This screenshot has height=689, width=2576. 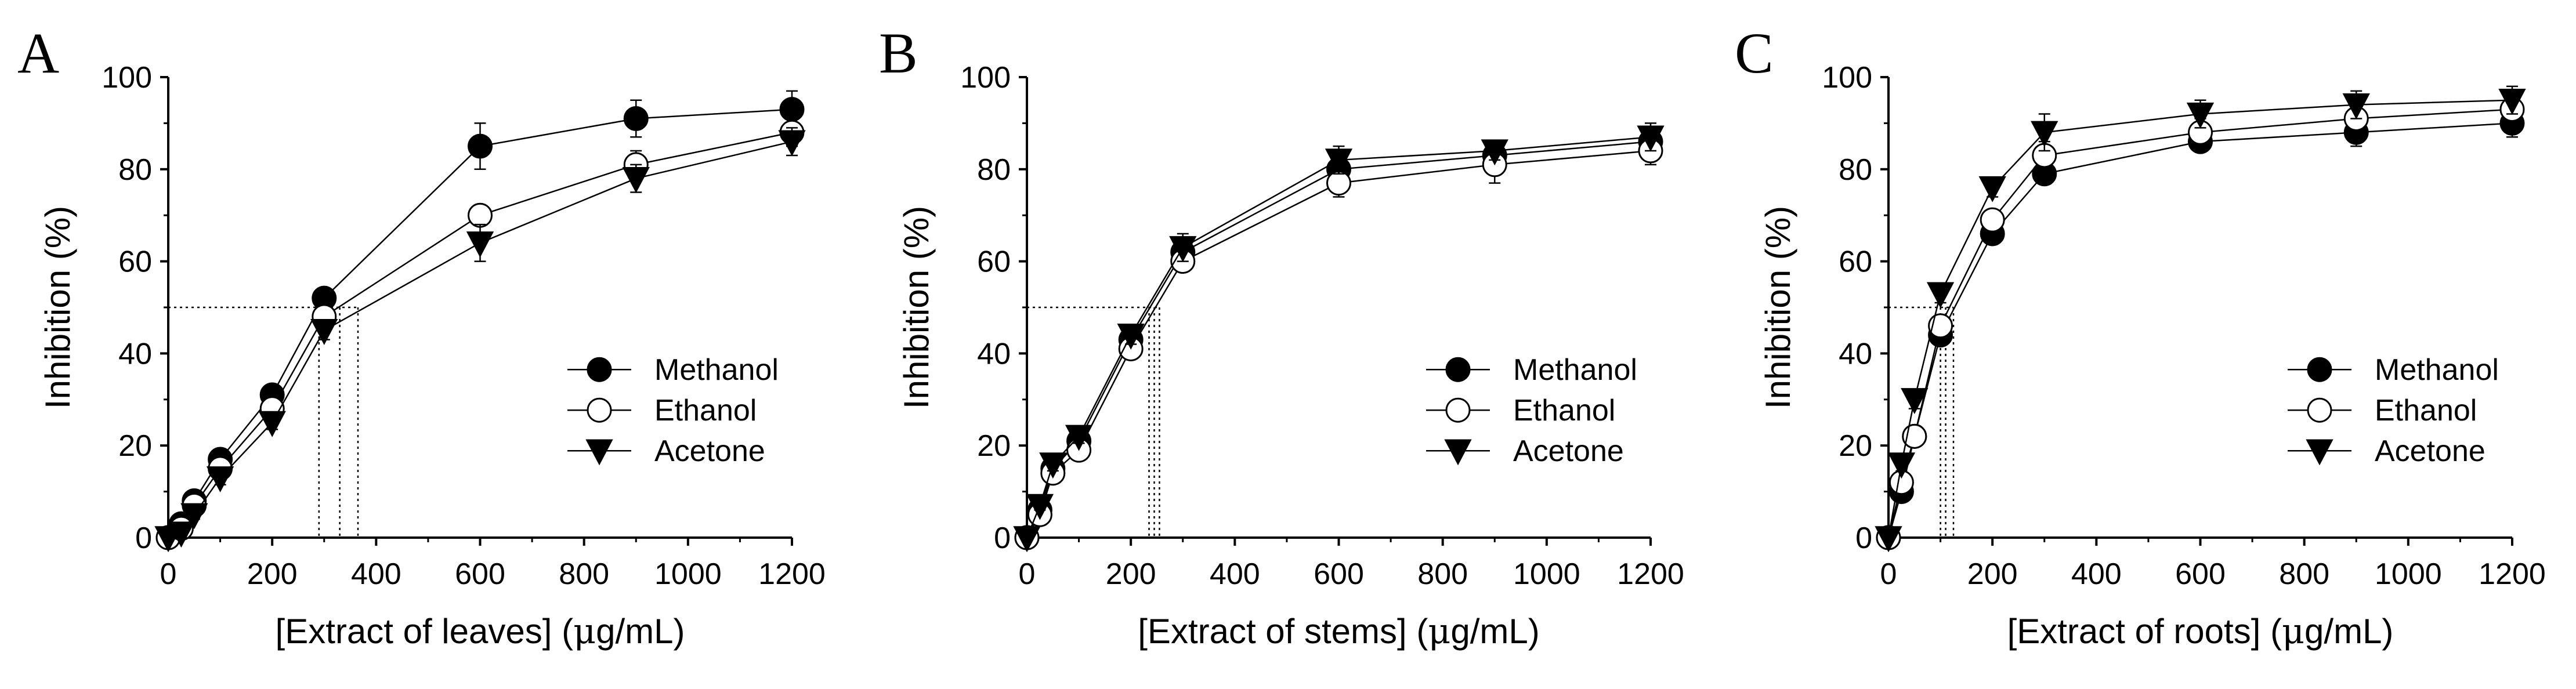 I want to click on series-line-ethanol, so click(x=480, y=335).